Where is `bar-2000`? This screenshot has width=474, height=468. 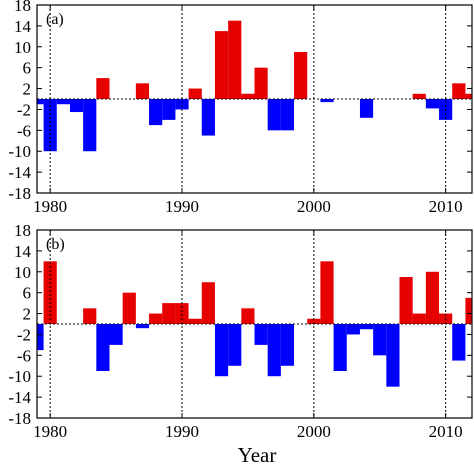
bar-2000 is located at coordinates (314, 321).